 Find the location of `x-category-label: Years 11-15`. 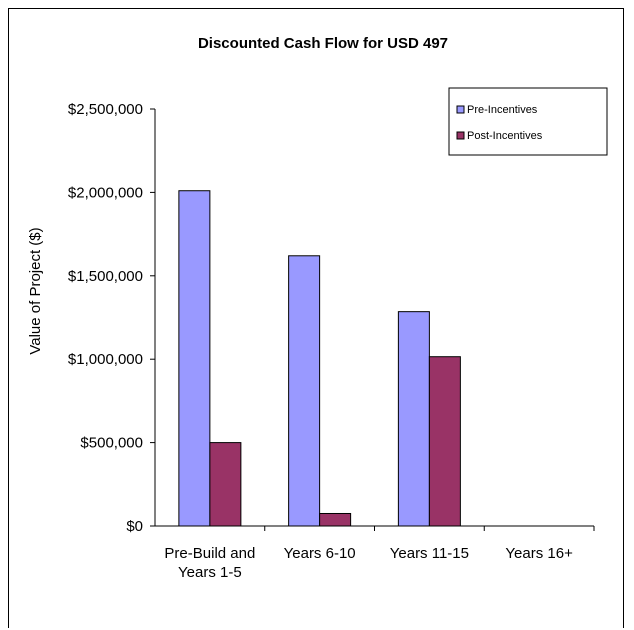

x-category-label: Years 11-15 is located at coordinates (429, 553).